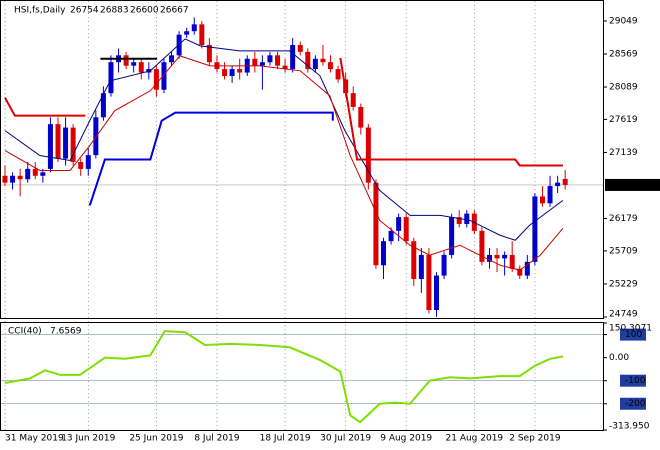  What do you see at coordinates (174, 11) in the screenshot?
I see `ohlc-close: 26667` at bounding box center [174, 11].